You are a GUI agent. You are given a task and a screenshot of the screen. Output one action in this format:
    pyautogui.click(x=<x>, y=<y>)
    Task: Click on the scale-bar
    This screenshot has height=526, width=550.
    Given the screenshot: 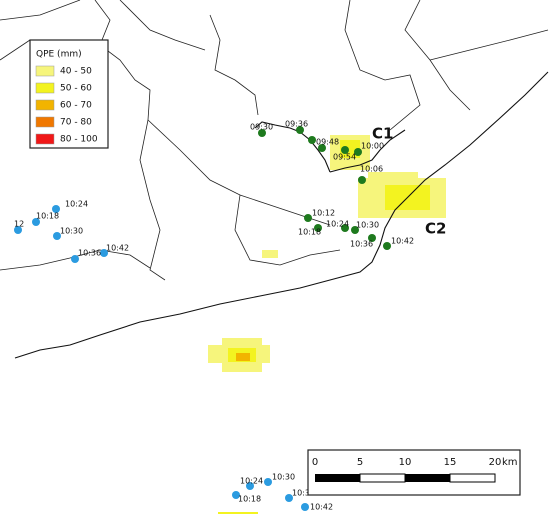 What is the action you would take?
    pyautogui.click(x=414, y=472)
    